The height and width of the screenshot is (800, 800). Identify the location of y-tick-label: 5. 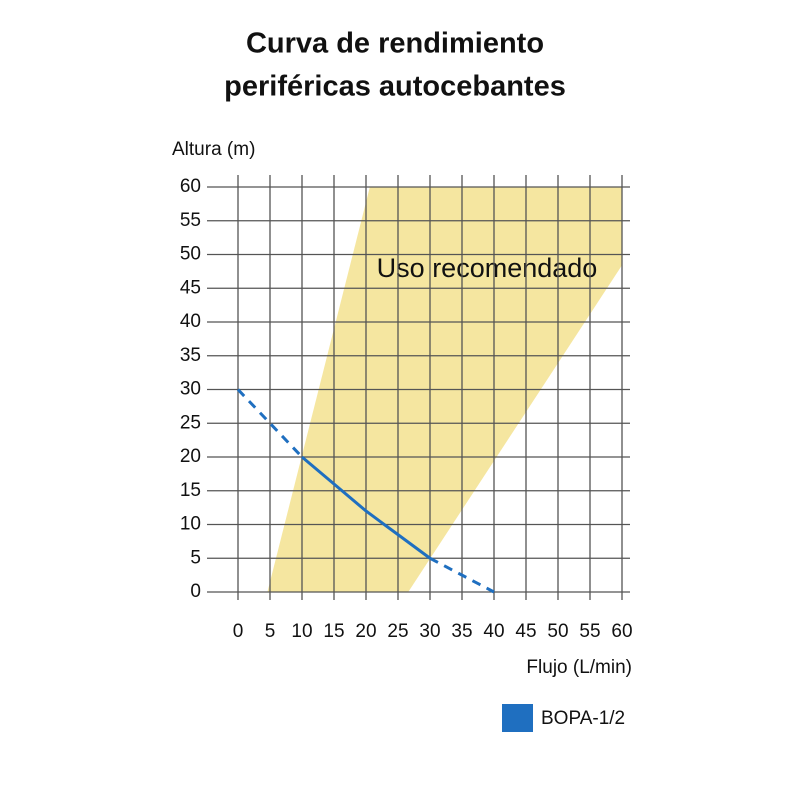
(195, 557).